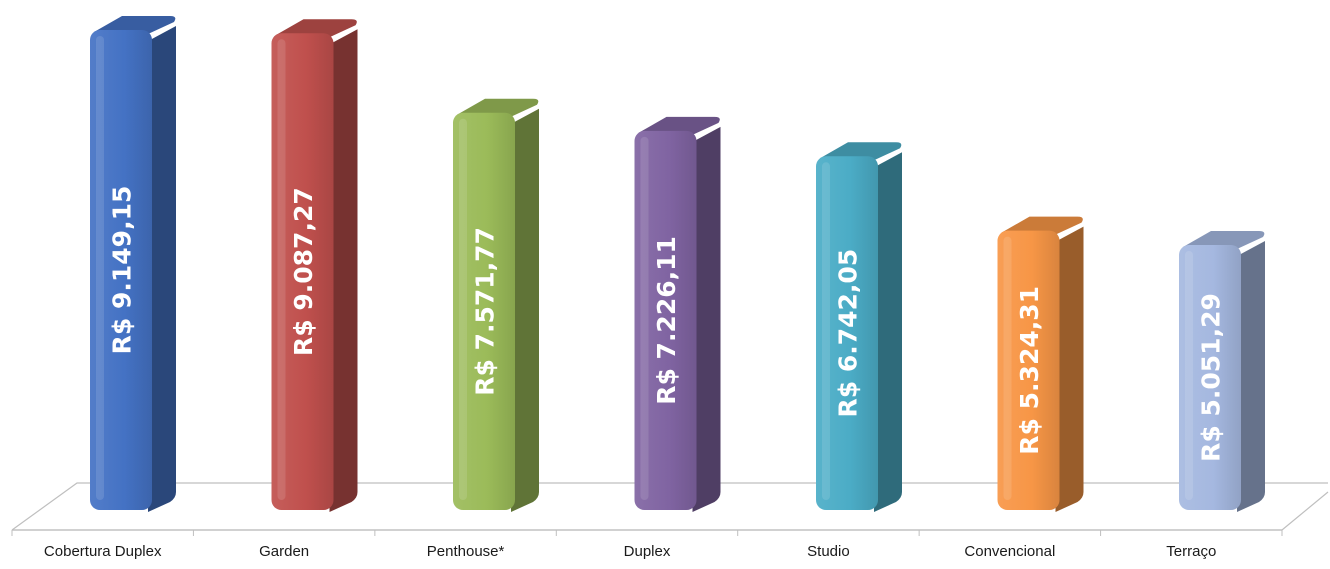  I want to click on data-label: R$ 9.087,27, so click(303, 271).